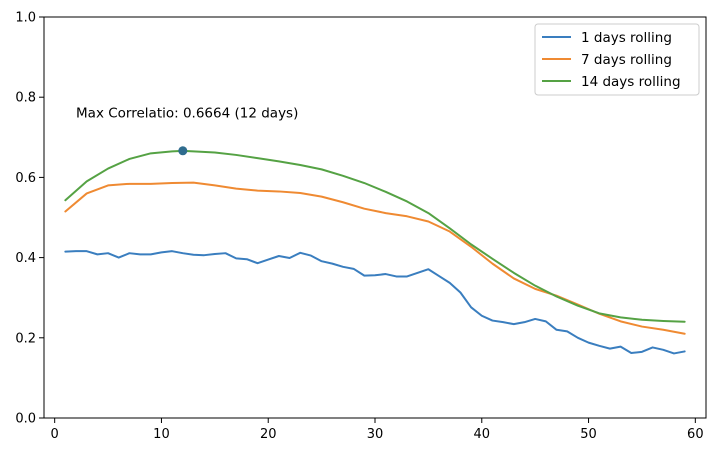 This screenshot has width=712, height=452. What do you see at coordinates (482, 434) in the screenshot?
I see `x-tick-label: 40` at bounding box center [482, 434].